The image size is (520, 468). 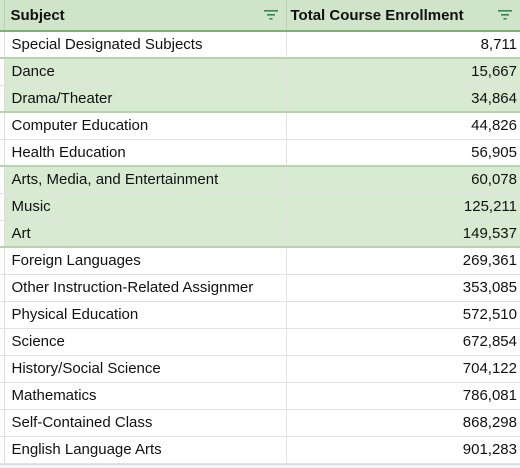 What do you see at coordinates (145, 153) in the screenshot?
I see `subject-cell: Health Education` at bounding box center [145, 153].